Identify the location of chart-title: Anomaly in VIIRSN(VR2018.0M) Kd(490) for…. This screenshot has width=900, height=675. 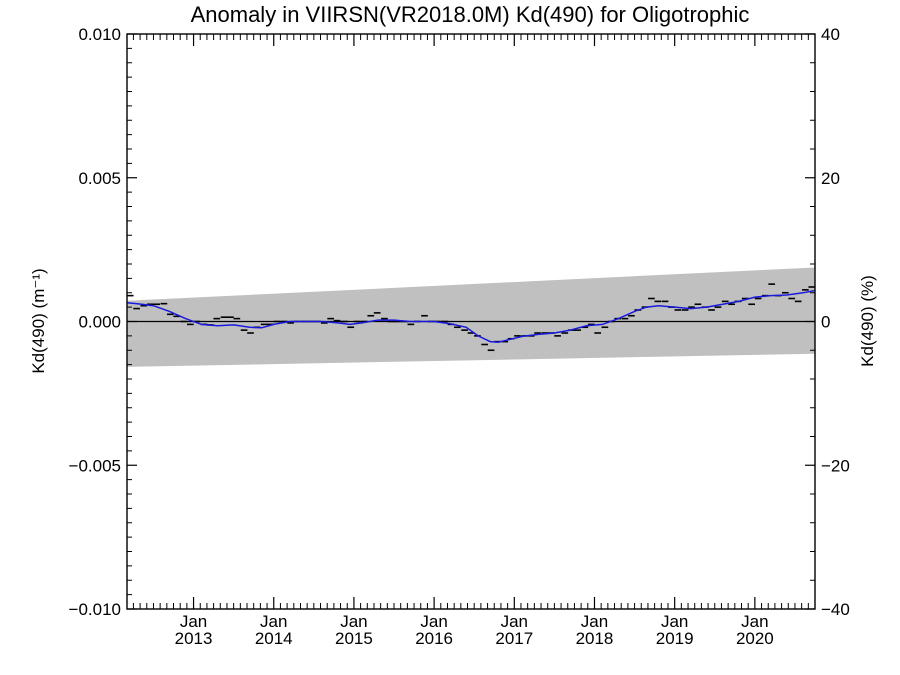
(470, 14).